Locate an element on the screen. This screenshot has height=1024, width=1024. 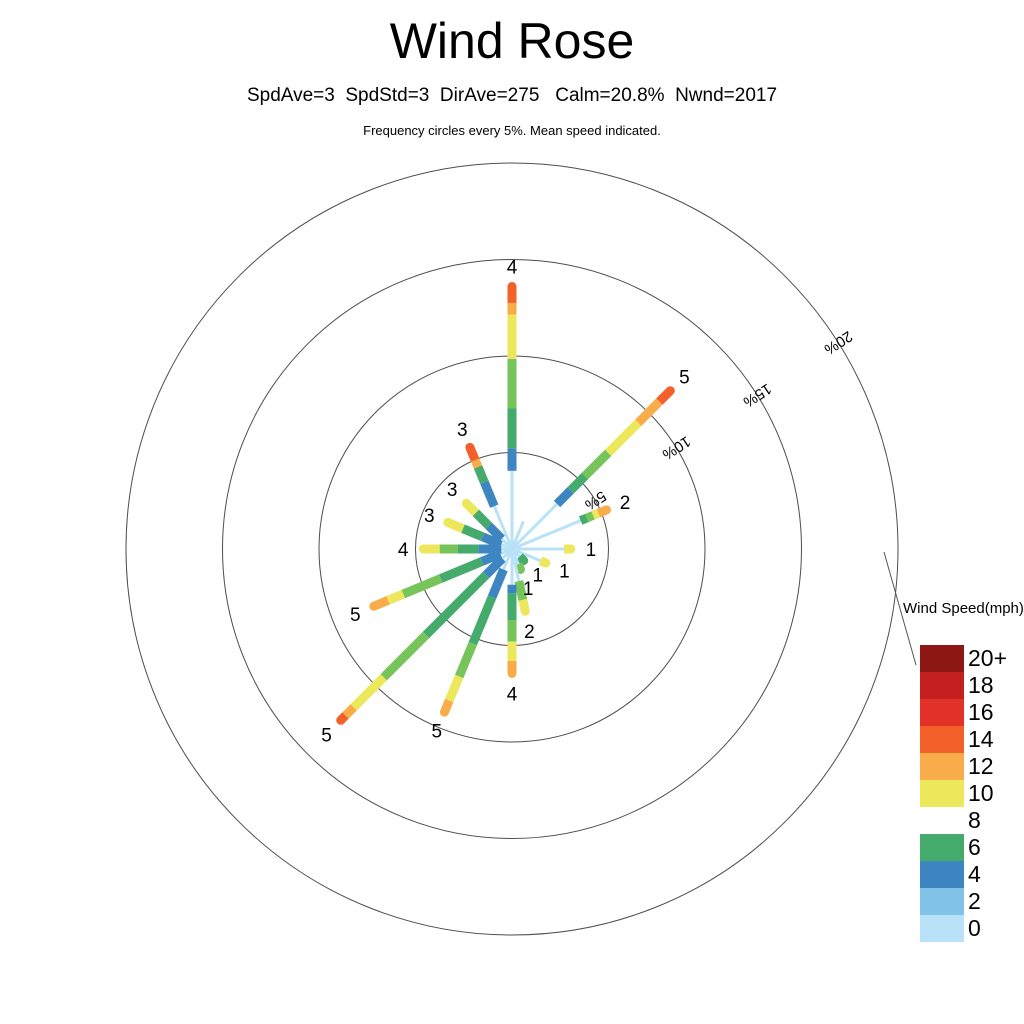
ring-label: 20% is located at coordinates (838, 342).